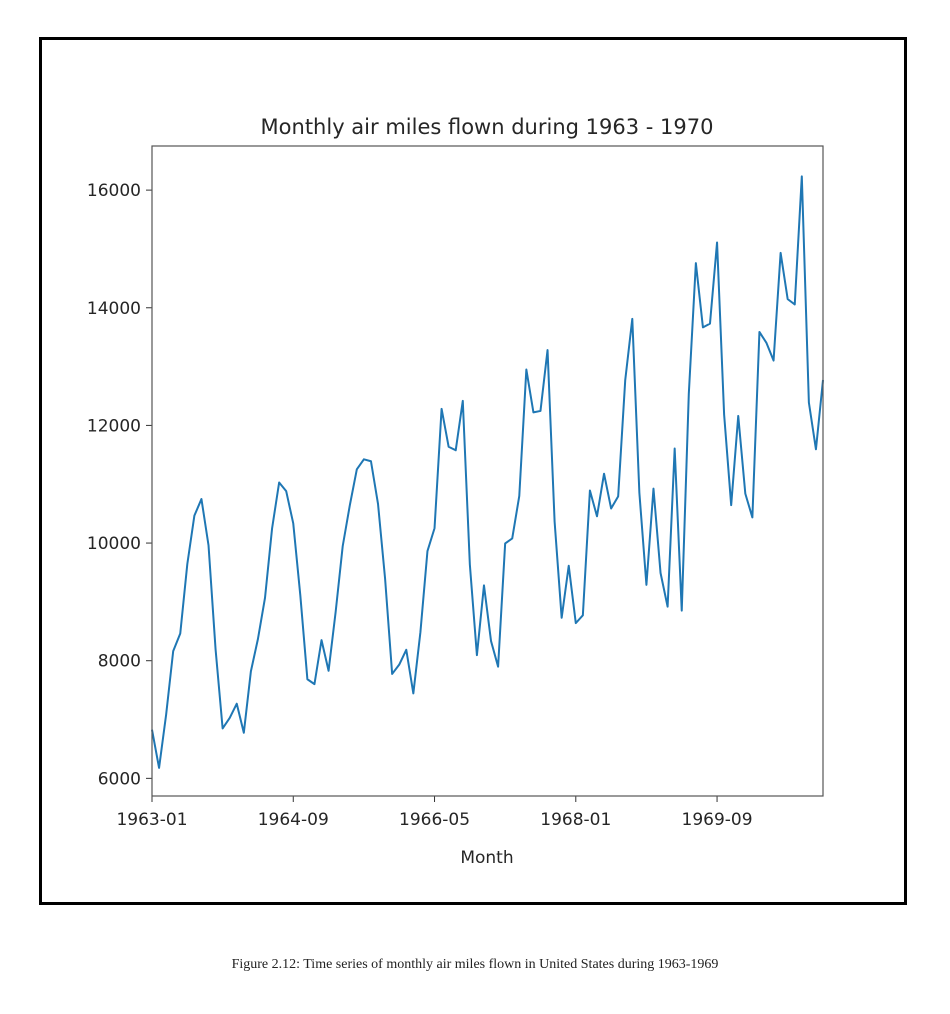 This screenshot has width=950, height=1014. Describe the element at coordinates (717, 820) in the screenshot. I see `x-tick-label: 1969-09` at that location.